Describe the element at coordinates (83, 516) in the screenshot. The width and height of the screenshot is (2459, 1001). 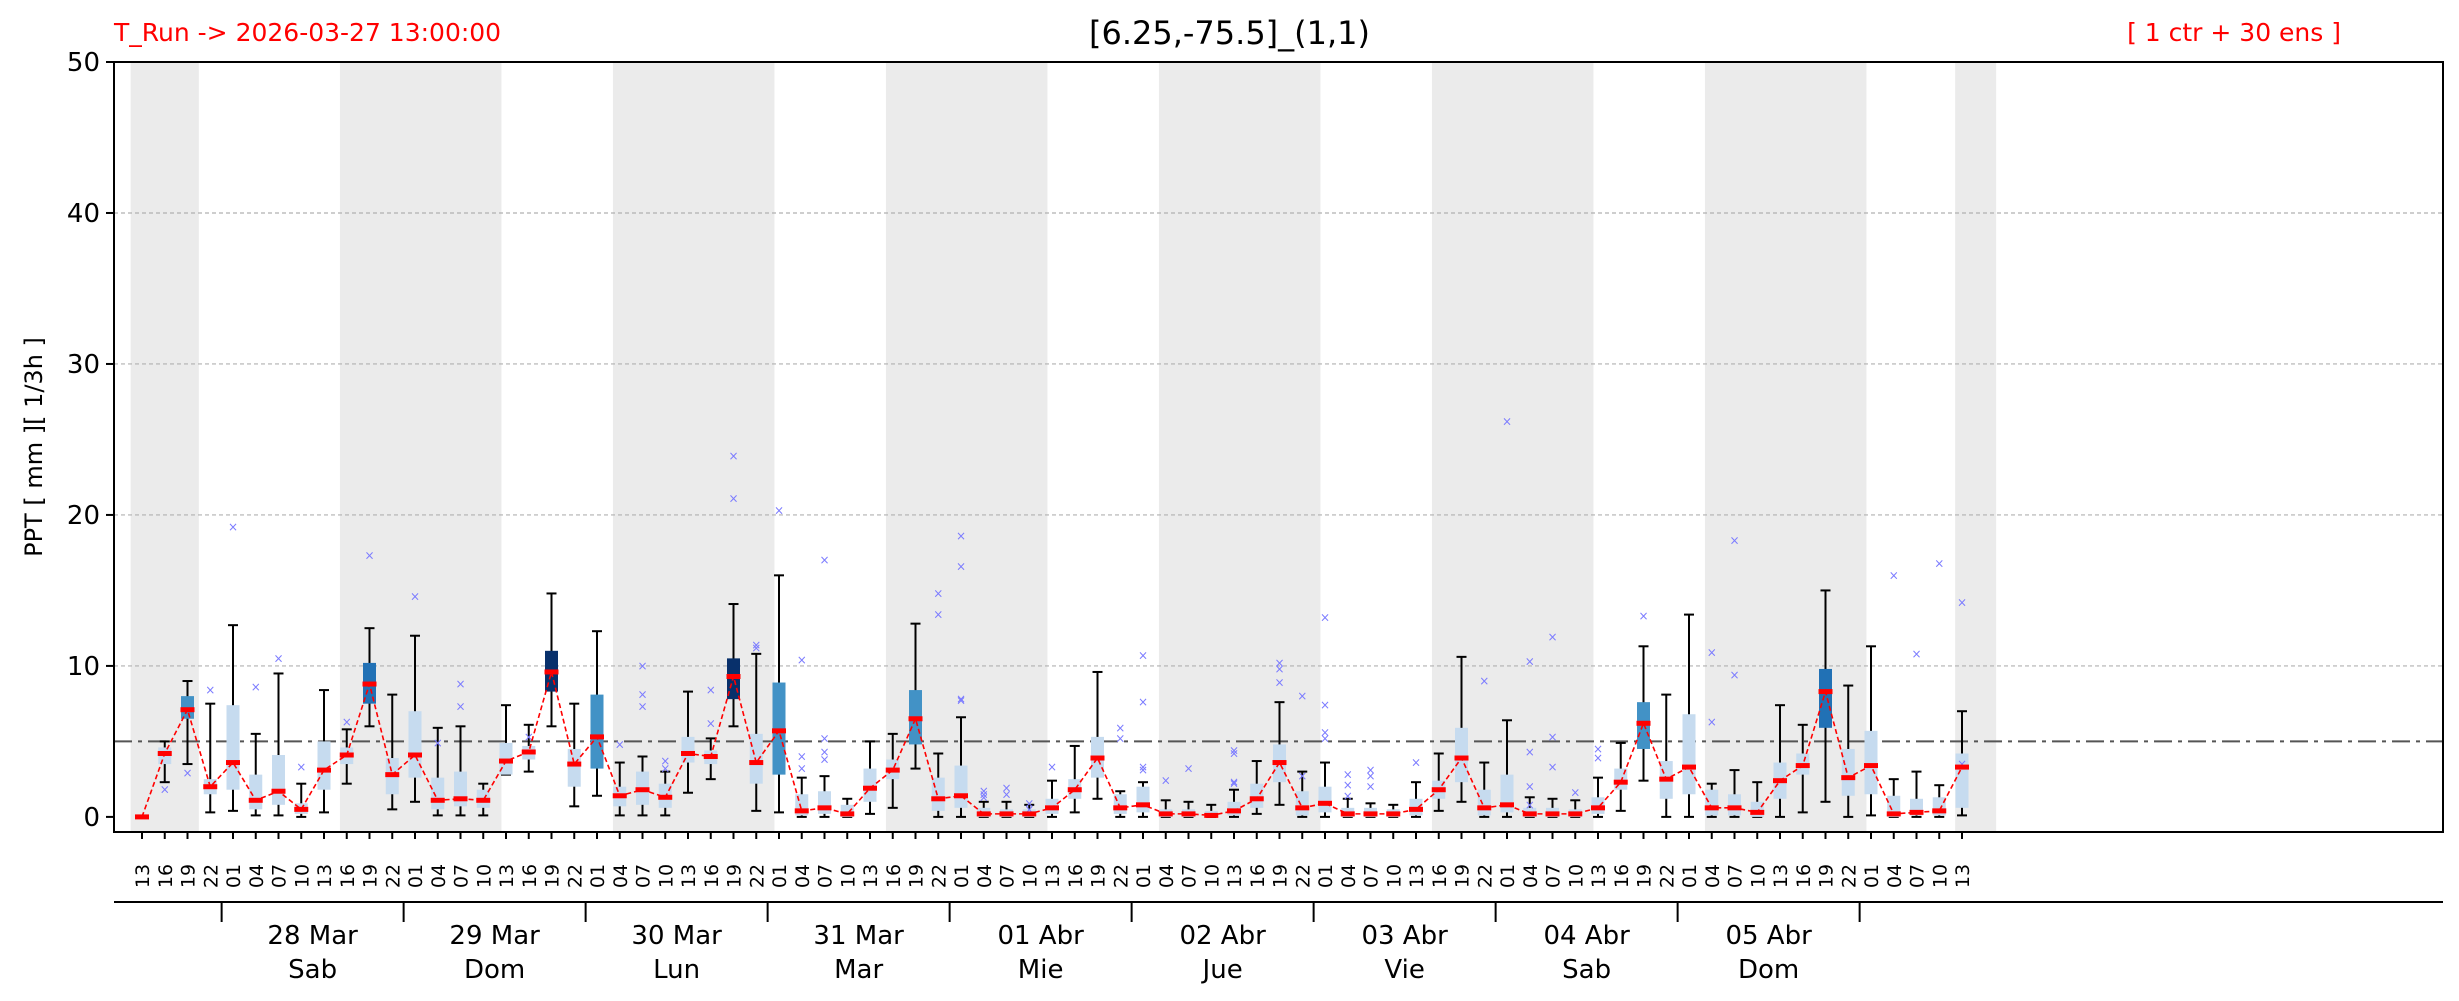
I see `y-tick-label: 20` at that location.